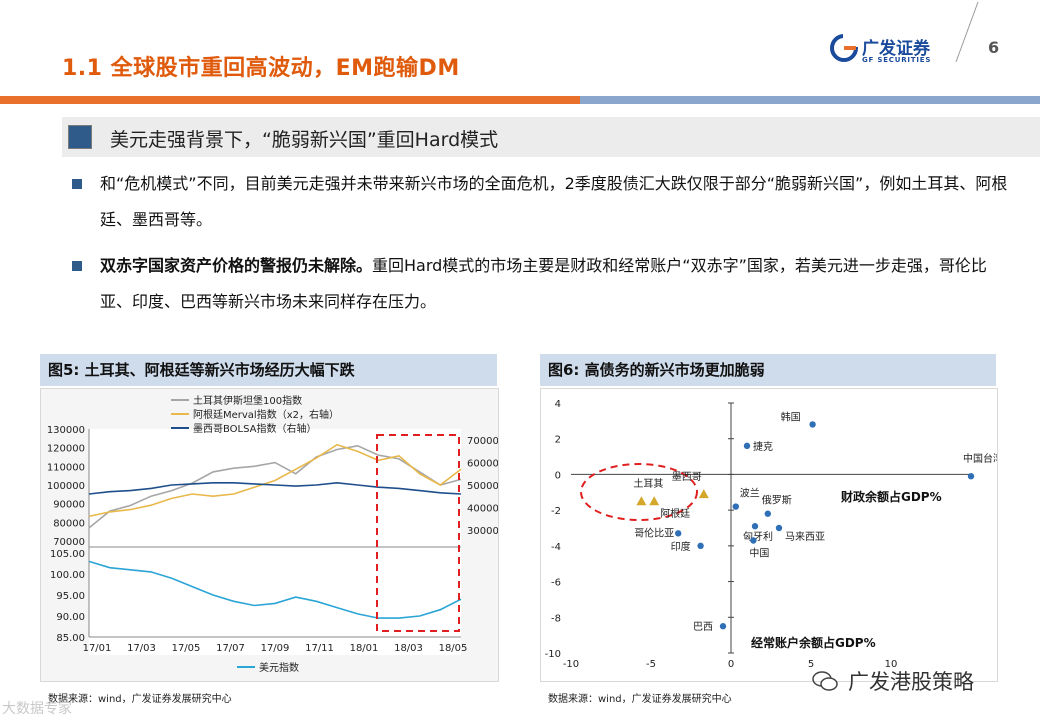 The image size is (1040, 720). I want to click on x-tick-label: 17/11, so click(319, 648).